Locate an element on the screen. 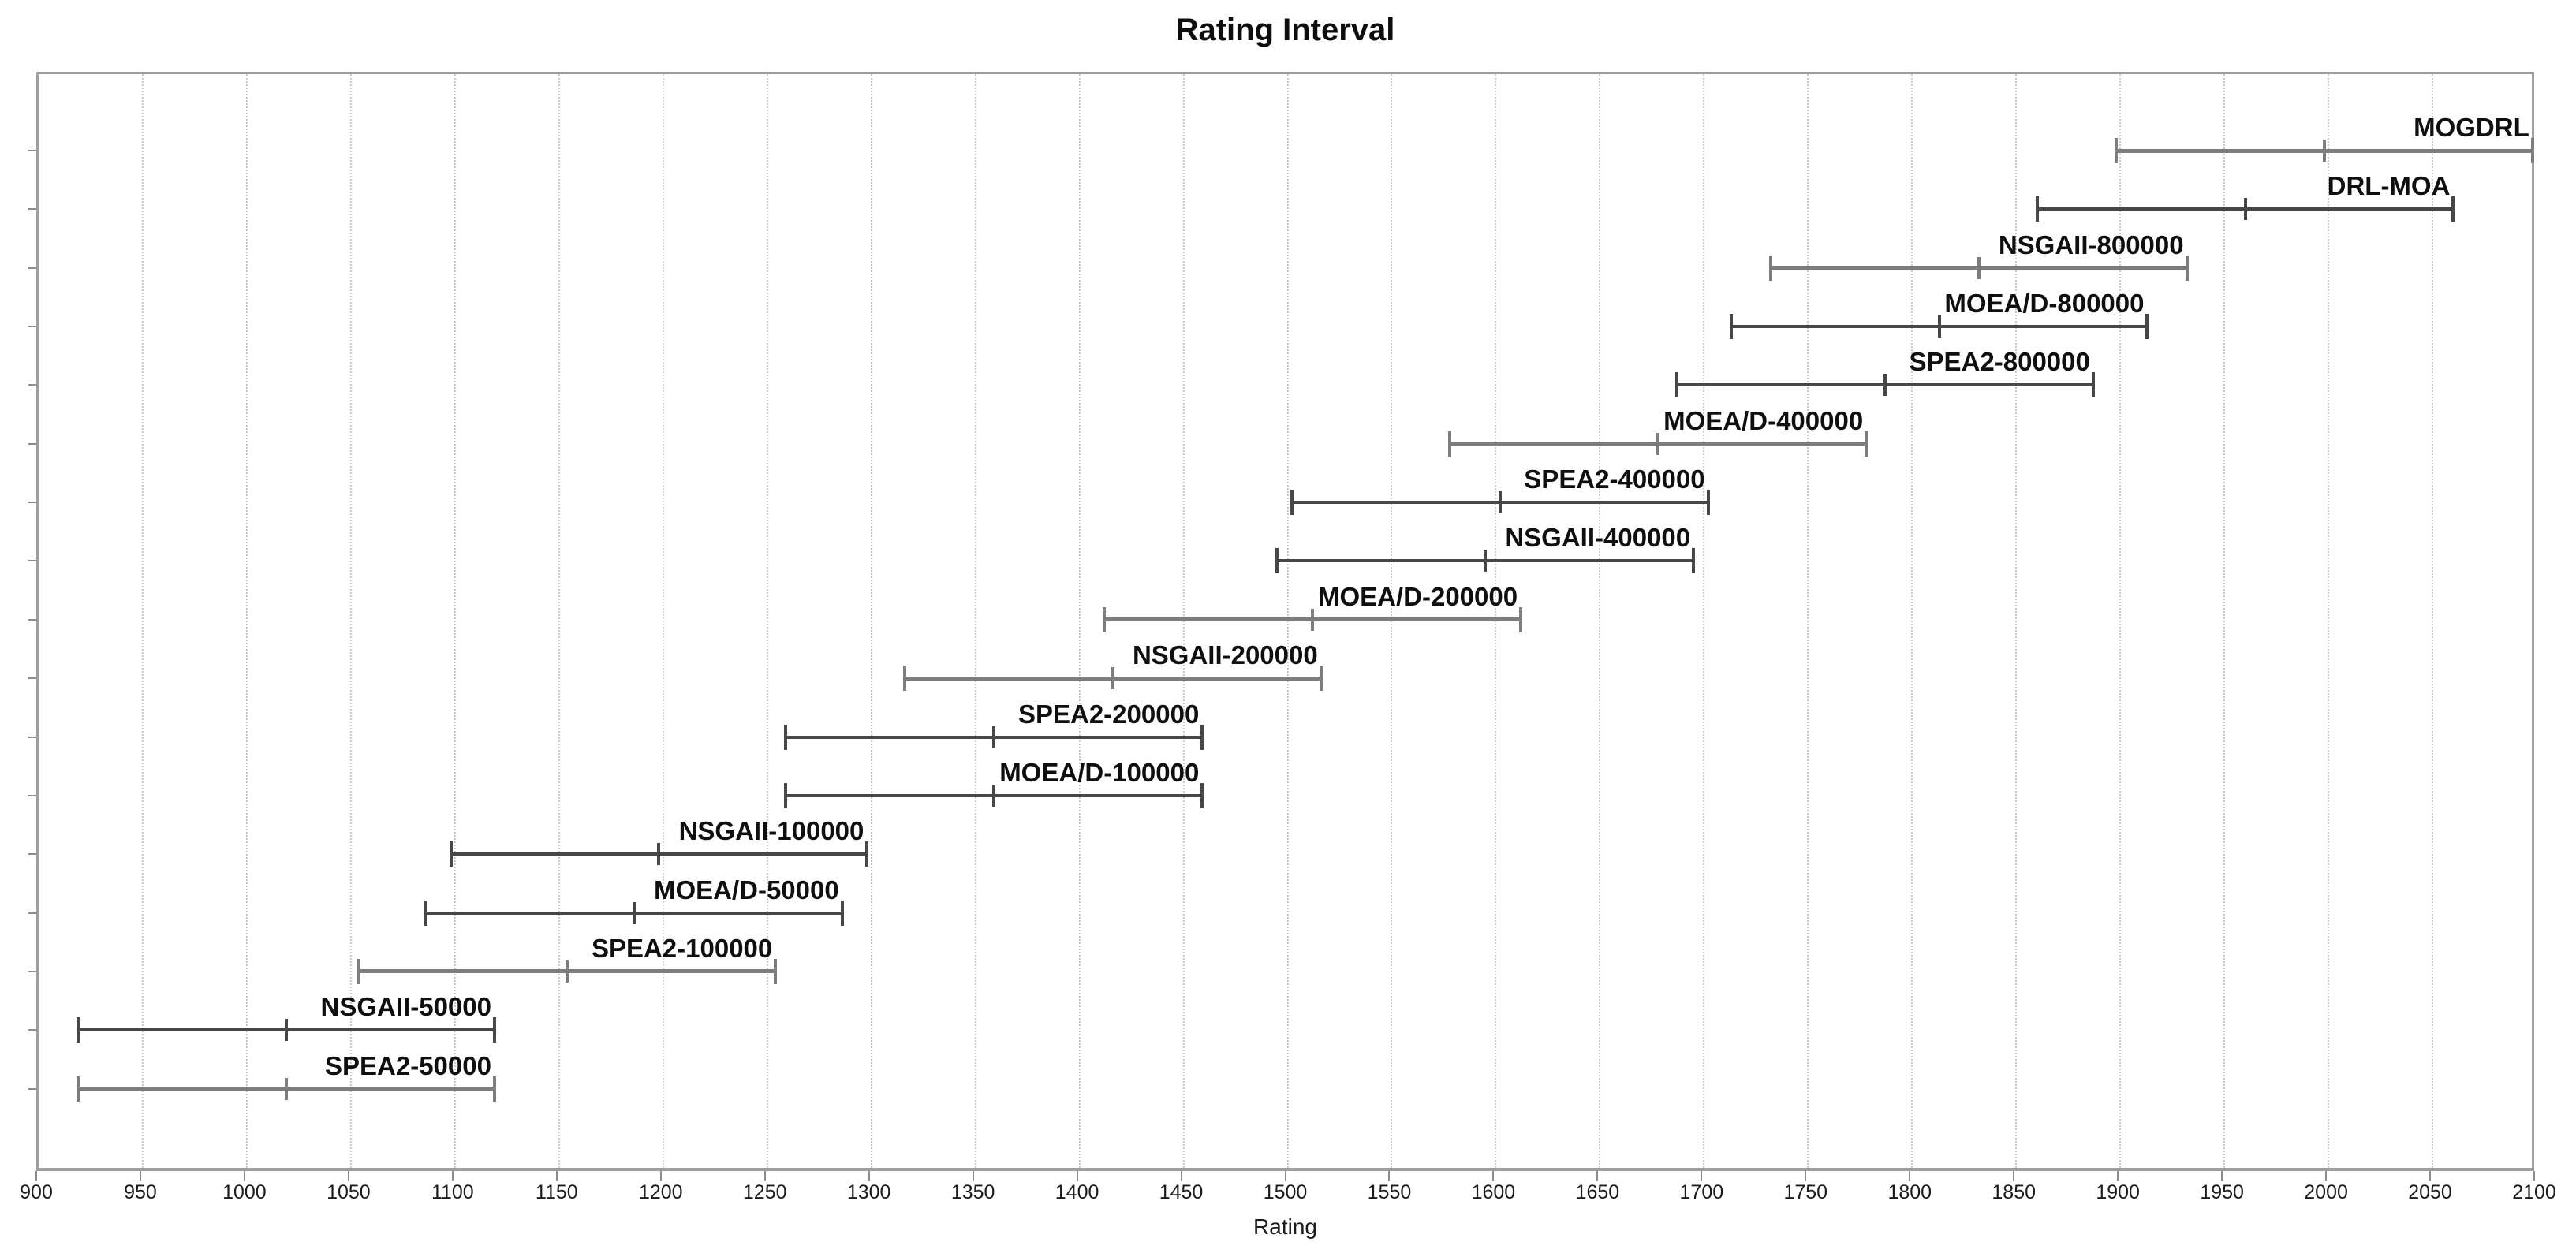 This screenshot has width=2576, height=1257. series-label: NSGAII-200000 is located at coordinates (1225, 655).